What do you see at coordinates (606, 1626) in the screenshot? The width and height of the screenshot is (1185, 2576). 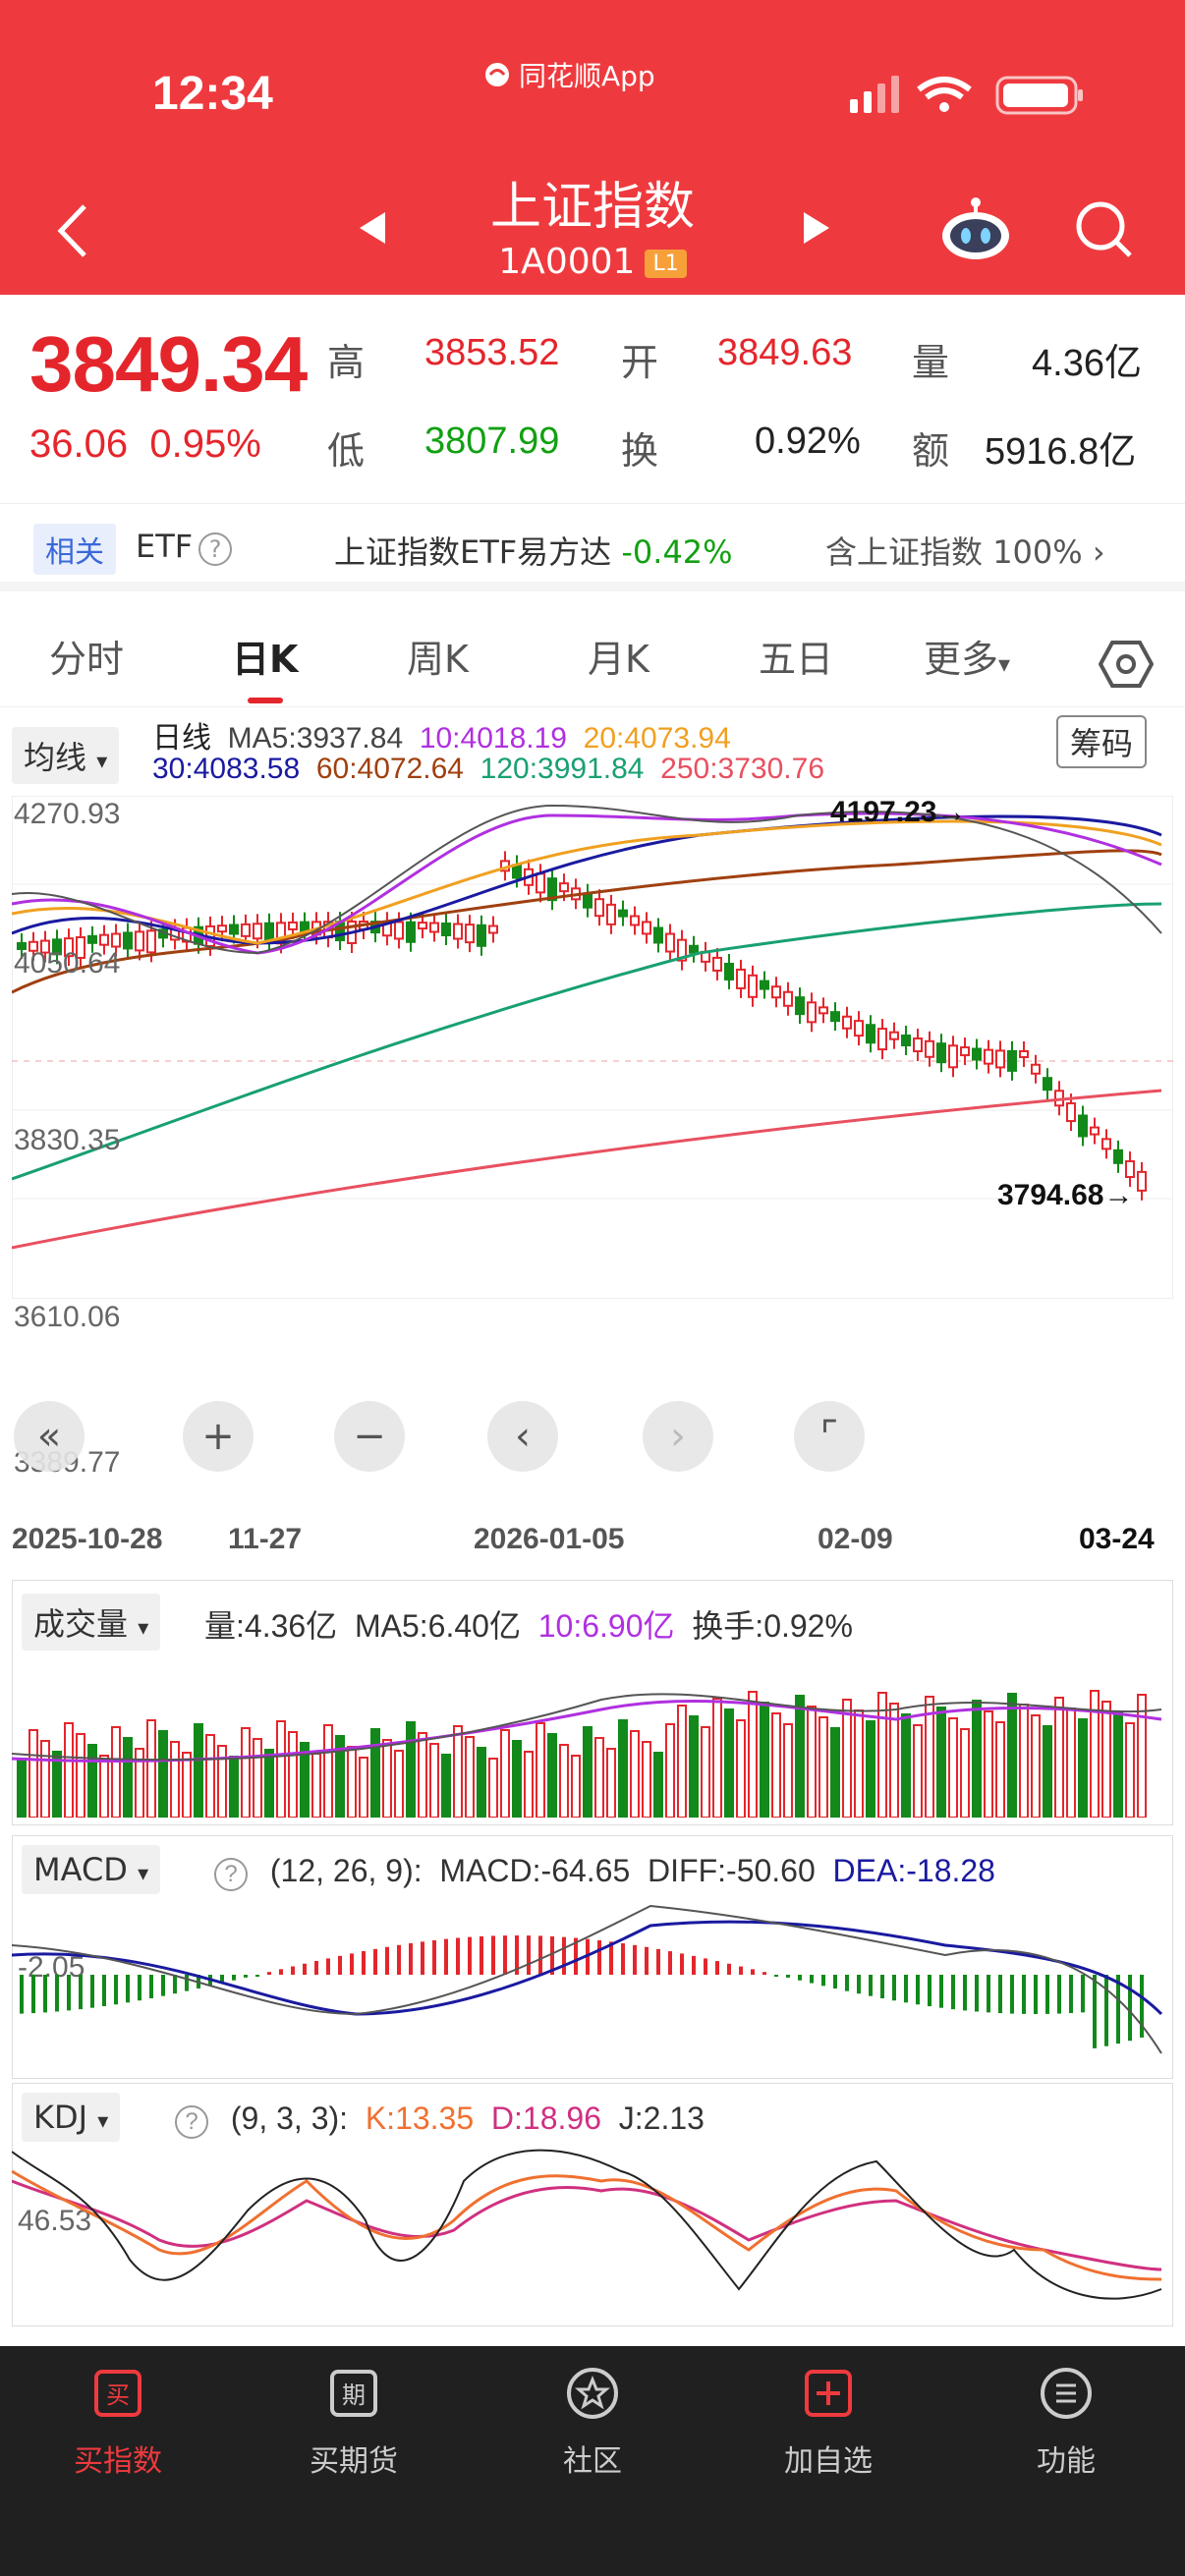 I see `vol-ma10: 10:6.90亿` at bounding box center [606, 1626].